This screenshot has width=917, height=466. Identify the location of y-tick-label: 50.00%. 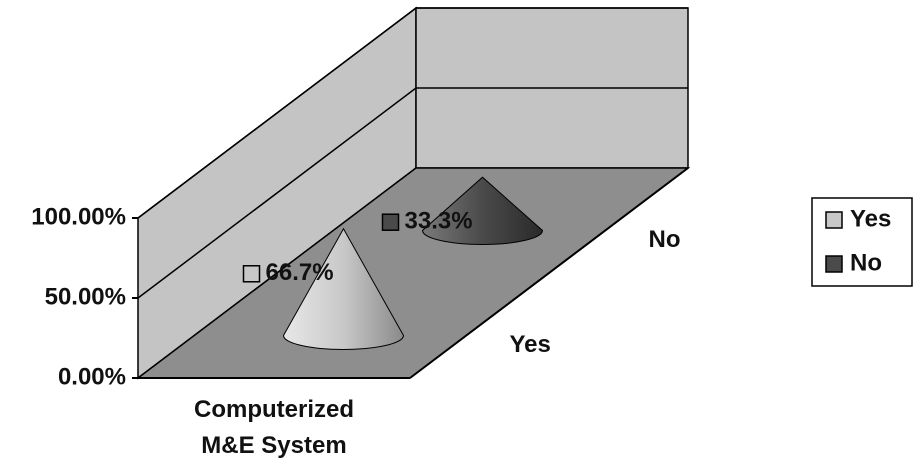
(85, 296).